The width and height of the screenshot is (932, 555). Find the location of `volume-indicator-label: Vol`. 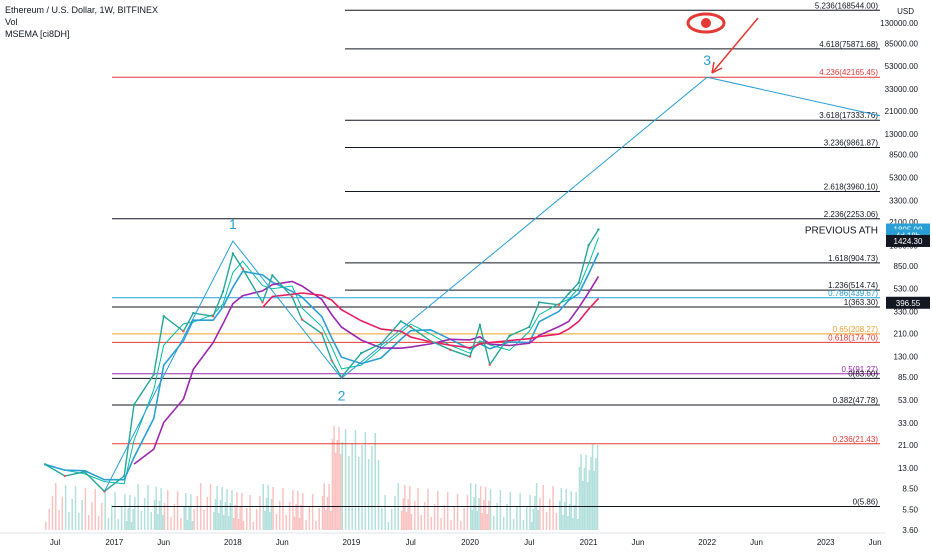

volume-indicator-label: Vol is located at coordinates (11, 22).